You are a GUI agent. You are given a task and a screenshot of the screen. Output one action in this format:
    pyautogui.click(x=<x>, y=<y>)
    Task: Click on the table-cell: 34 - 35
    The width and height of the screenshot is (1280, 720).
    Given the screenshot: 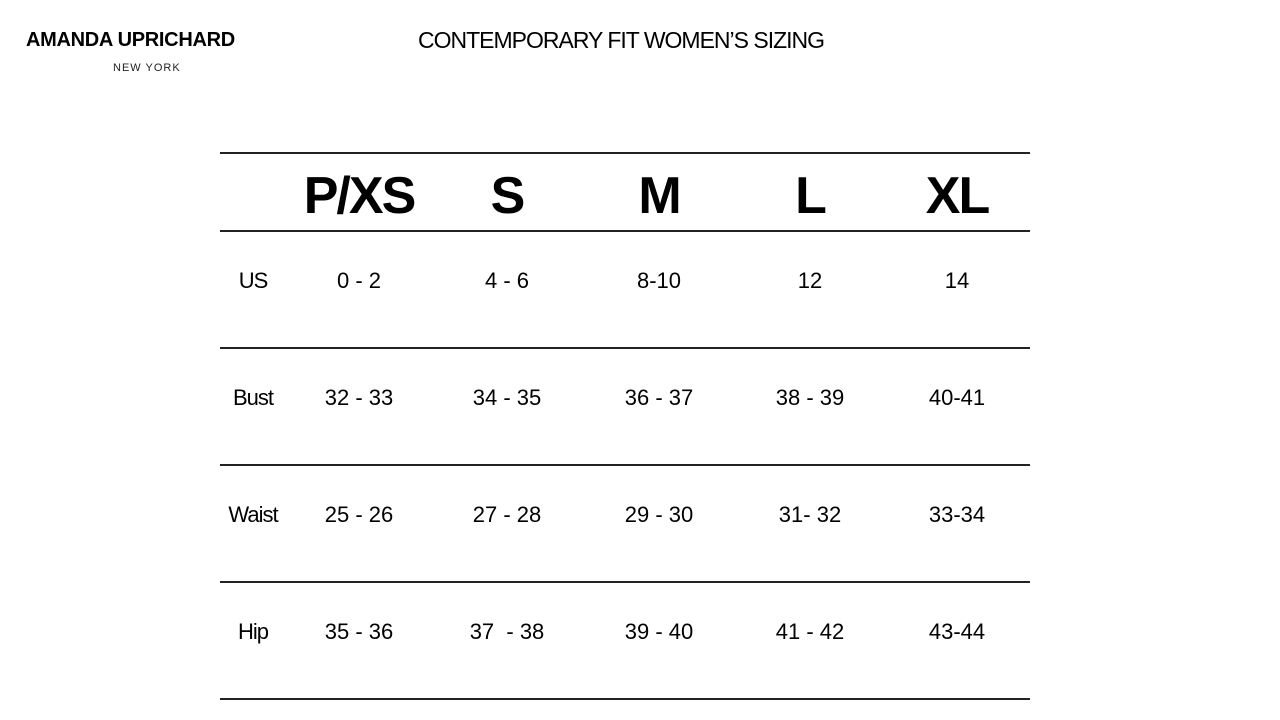 What is the action you would take?
    pyautogui.click(x=507, y=397)
    